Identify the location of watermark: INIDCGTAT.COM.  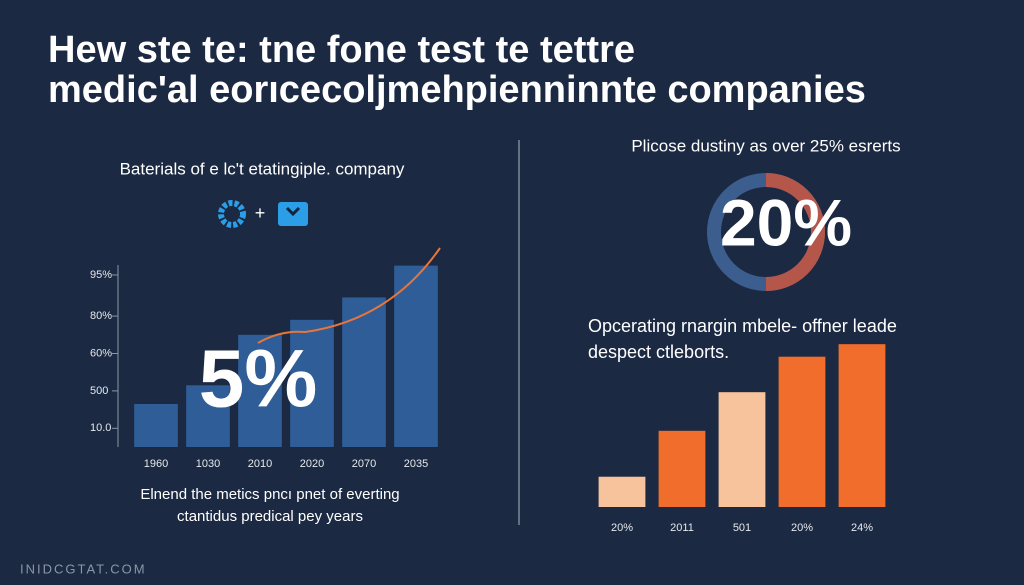
(83, 568).